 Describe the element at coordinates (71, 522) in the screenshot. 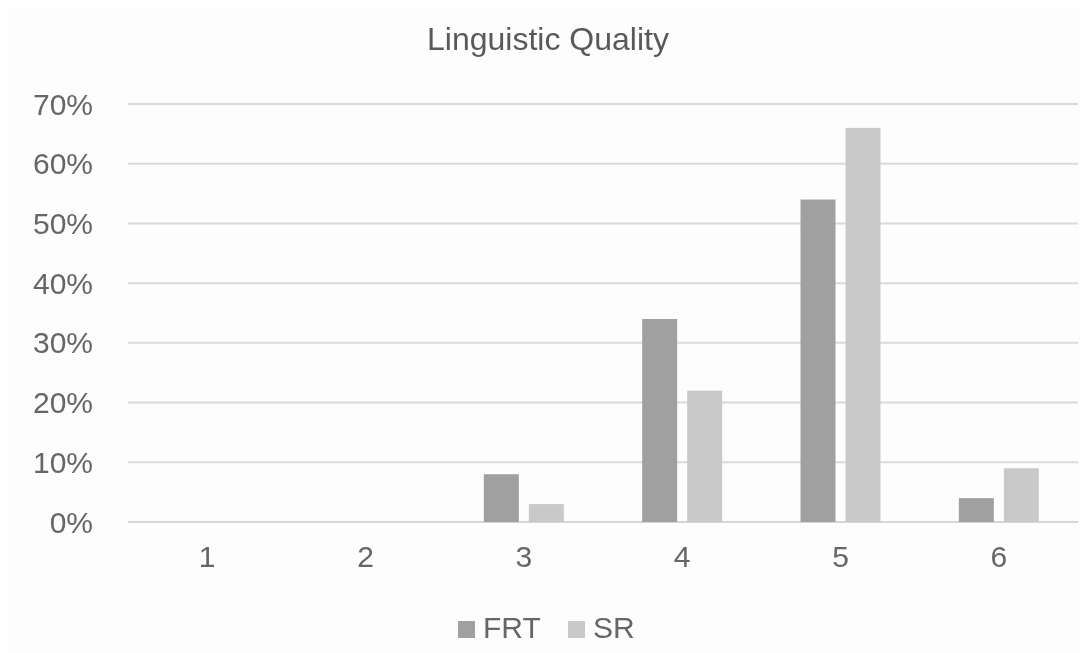

I see `y-tick-label: 0%` at that location.